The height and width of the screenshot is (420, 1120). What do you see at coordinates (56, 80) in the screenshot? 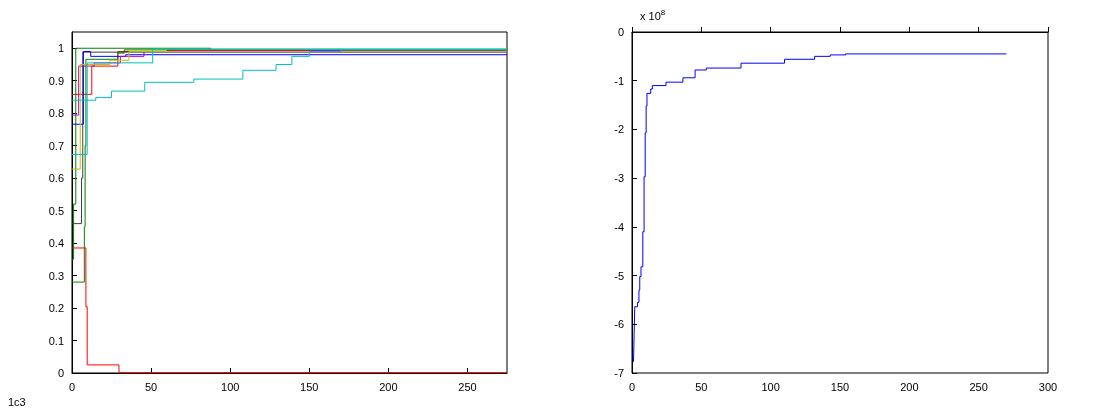
I see `y-tick-label: 0.9` at bounding box center [56, 80].